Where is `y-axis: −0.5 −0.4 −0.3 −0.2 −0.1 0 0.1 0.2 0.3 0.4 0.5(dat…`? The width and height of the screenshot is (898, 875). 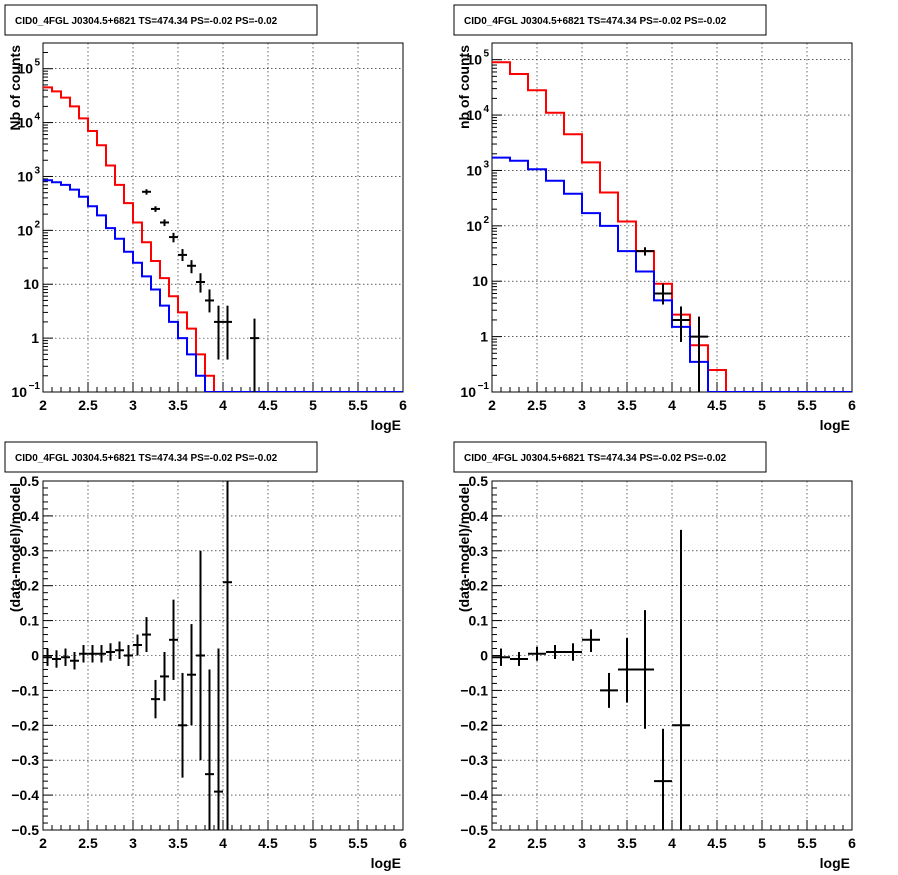
y-axis: −0.5 −0.4 −0.3 −0.2 −0.1 0 0.1 0.2 0.3 0.4 0.5(dat… is located at coordinates (479, 655).